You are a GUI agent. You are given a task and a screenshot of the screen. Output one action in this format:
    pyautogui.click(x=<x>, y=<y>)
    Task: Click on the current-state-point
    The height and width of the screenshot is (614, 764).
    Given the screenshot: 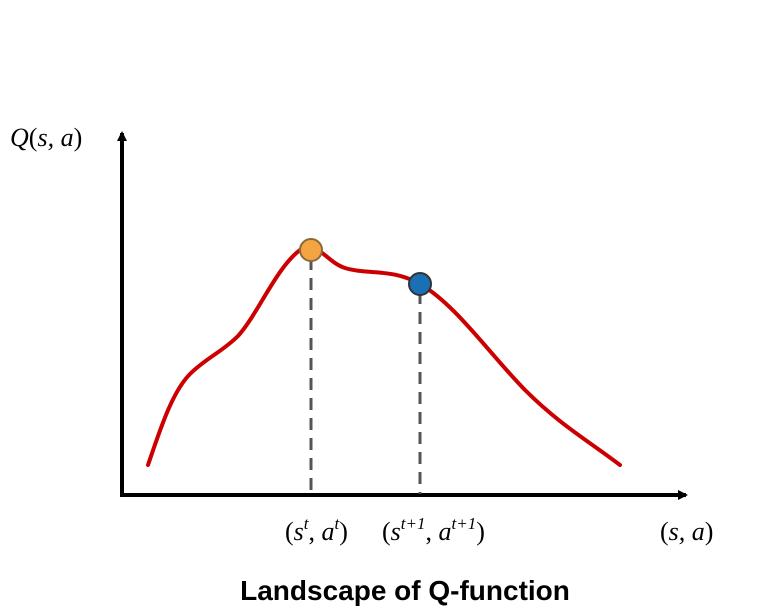 What is the action you would take?
    pyautogui.click(x=311, y=250)
    